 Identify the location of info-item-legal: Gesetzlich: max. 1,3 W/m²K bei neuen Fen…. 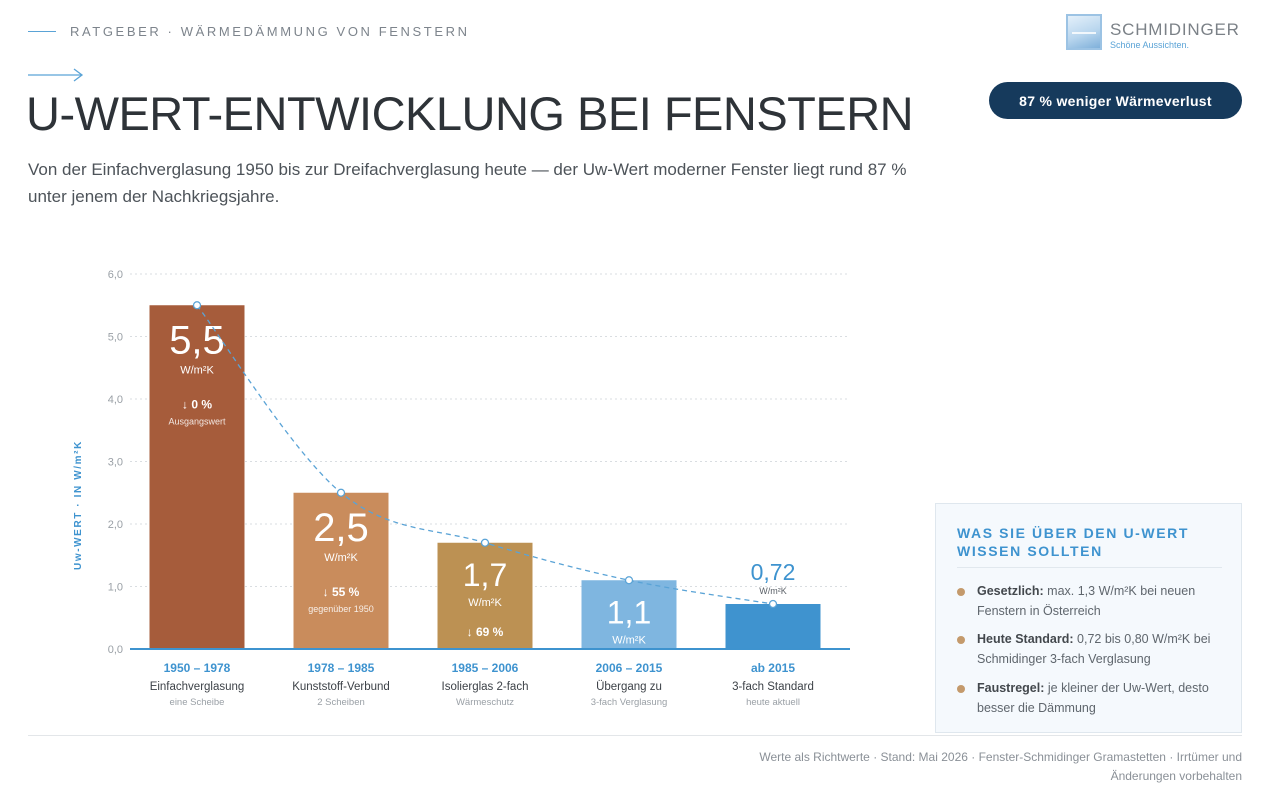
(1092, 601).